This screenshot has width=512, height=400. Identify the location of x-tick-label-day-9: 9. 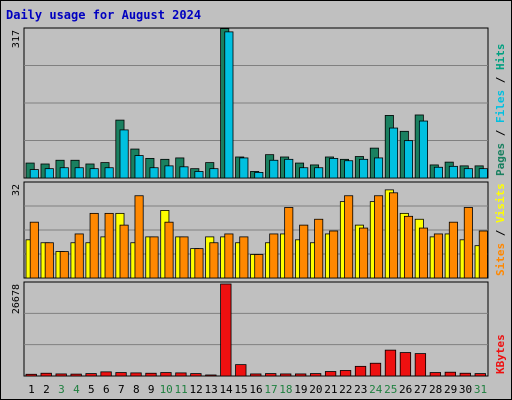
(151, 389).